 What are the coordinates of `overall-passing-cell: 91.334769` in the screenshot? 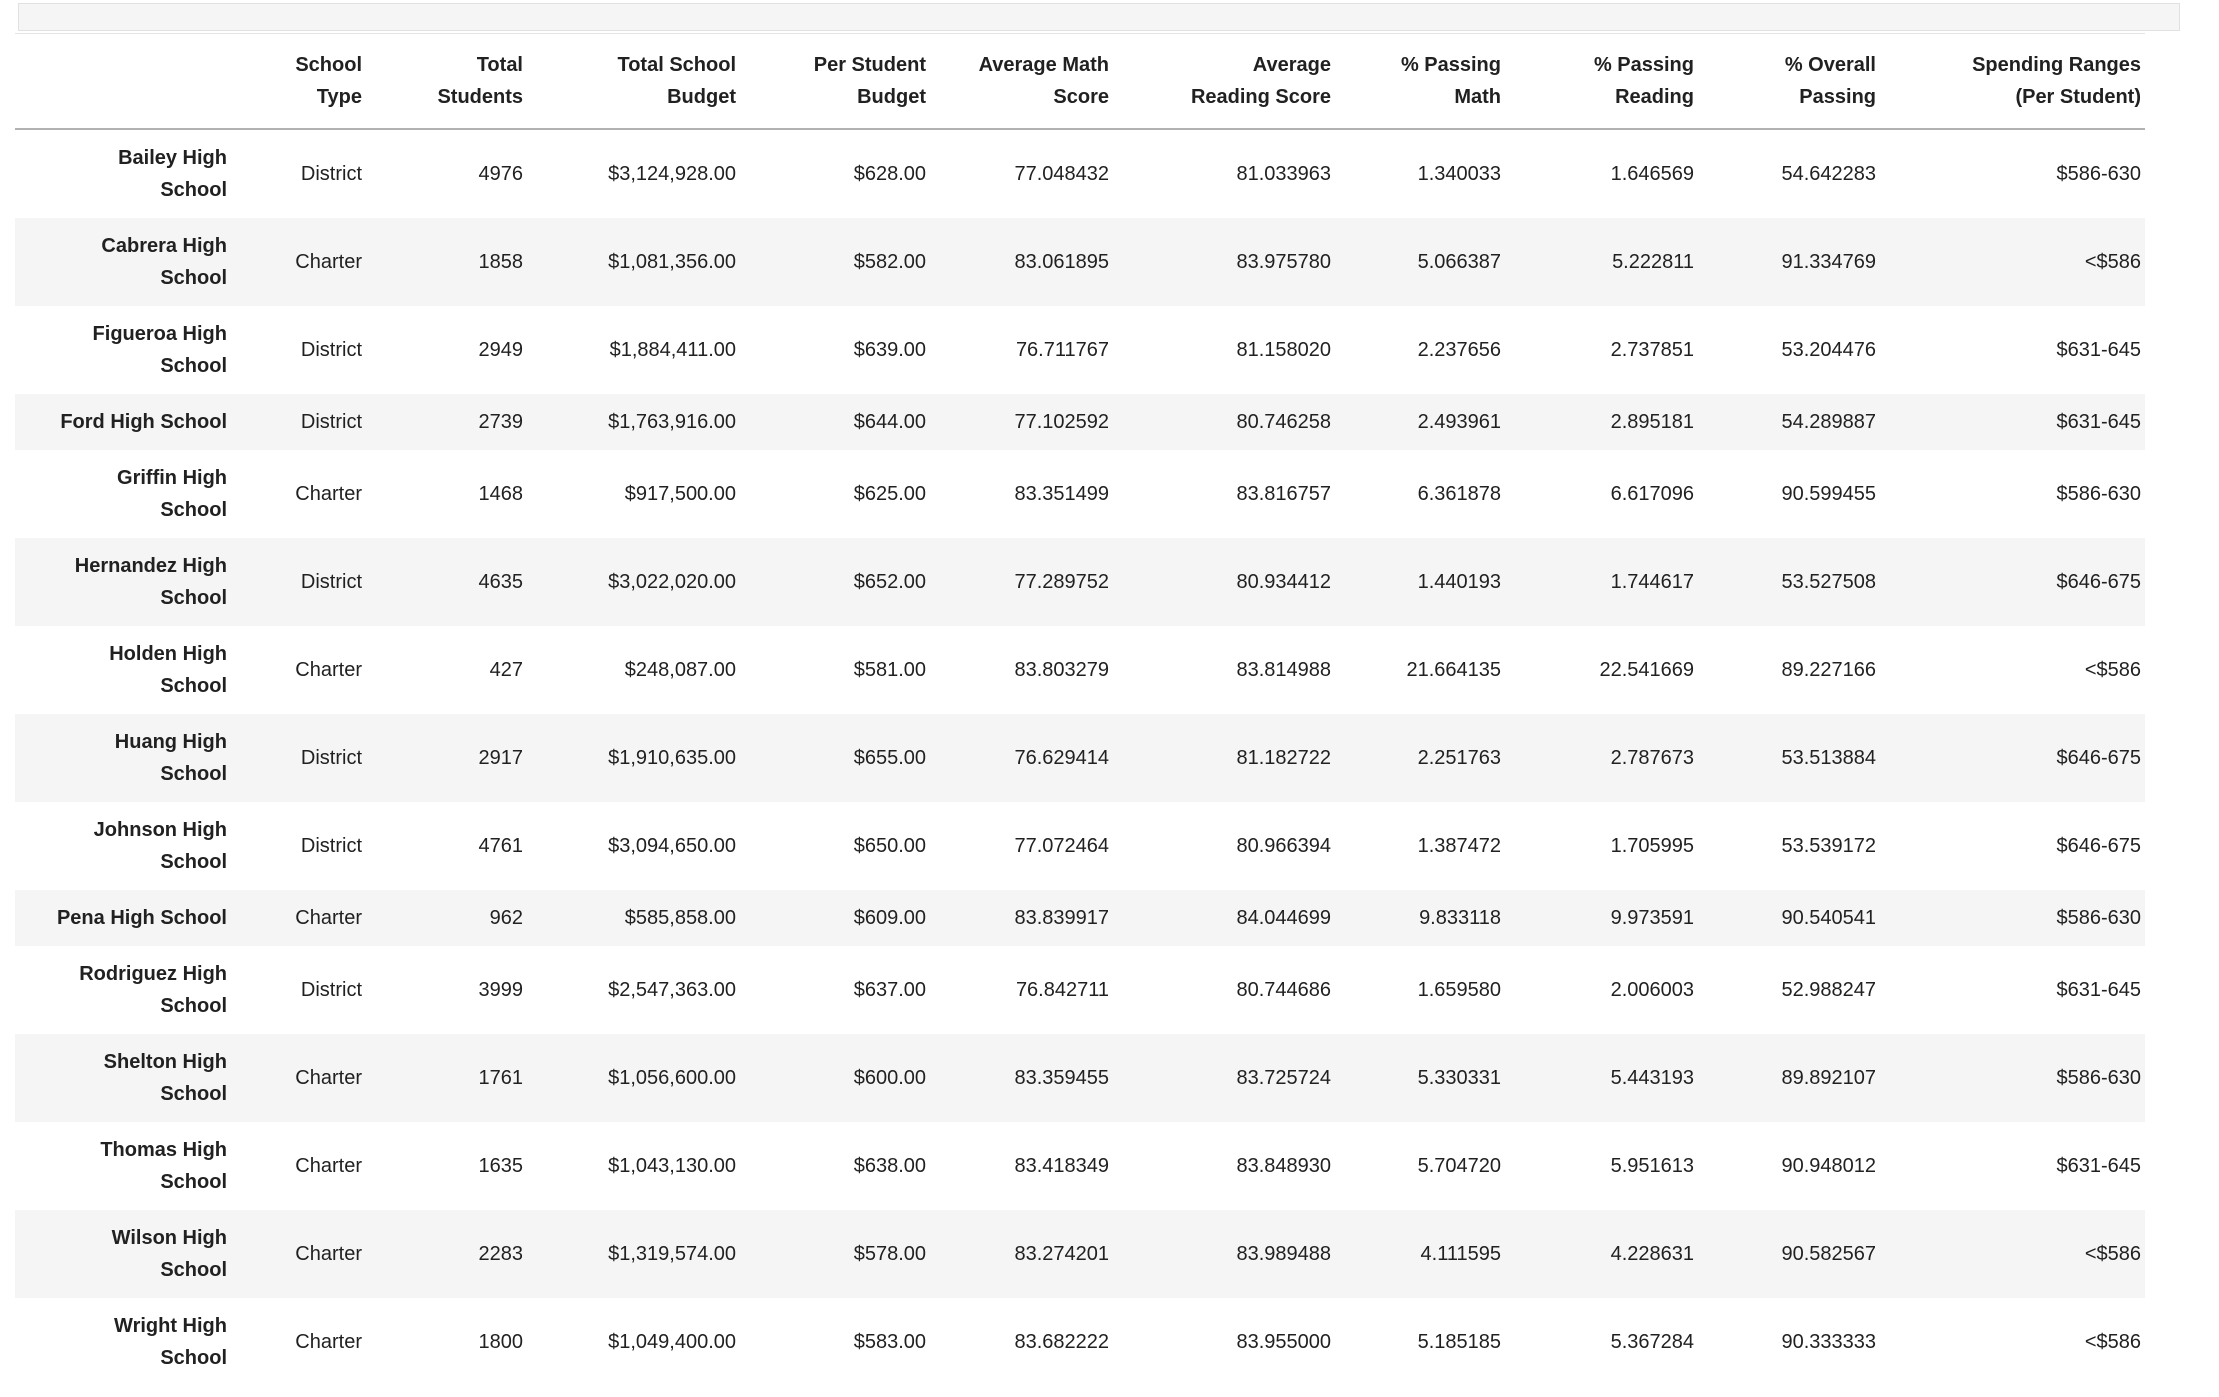 It's located at (1828, 262).